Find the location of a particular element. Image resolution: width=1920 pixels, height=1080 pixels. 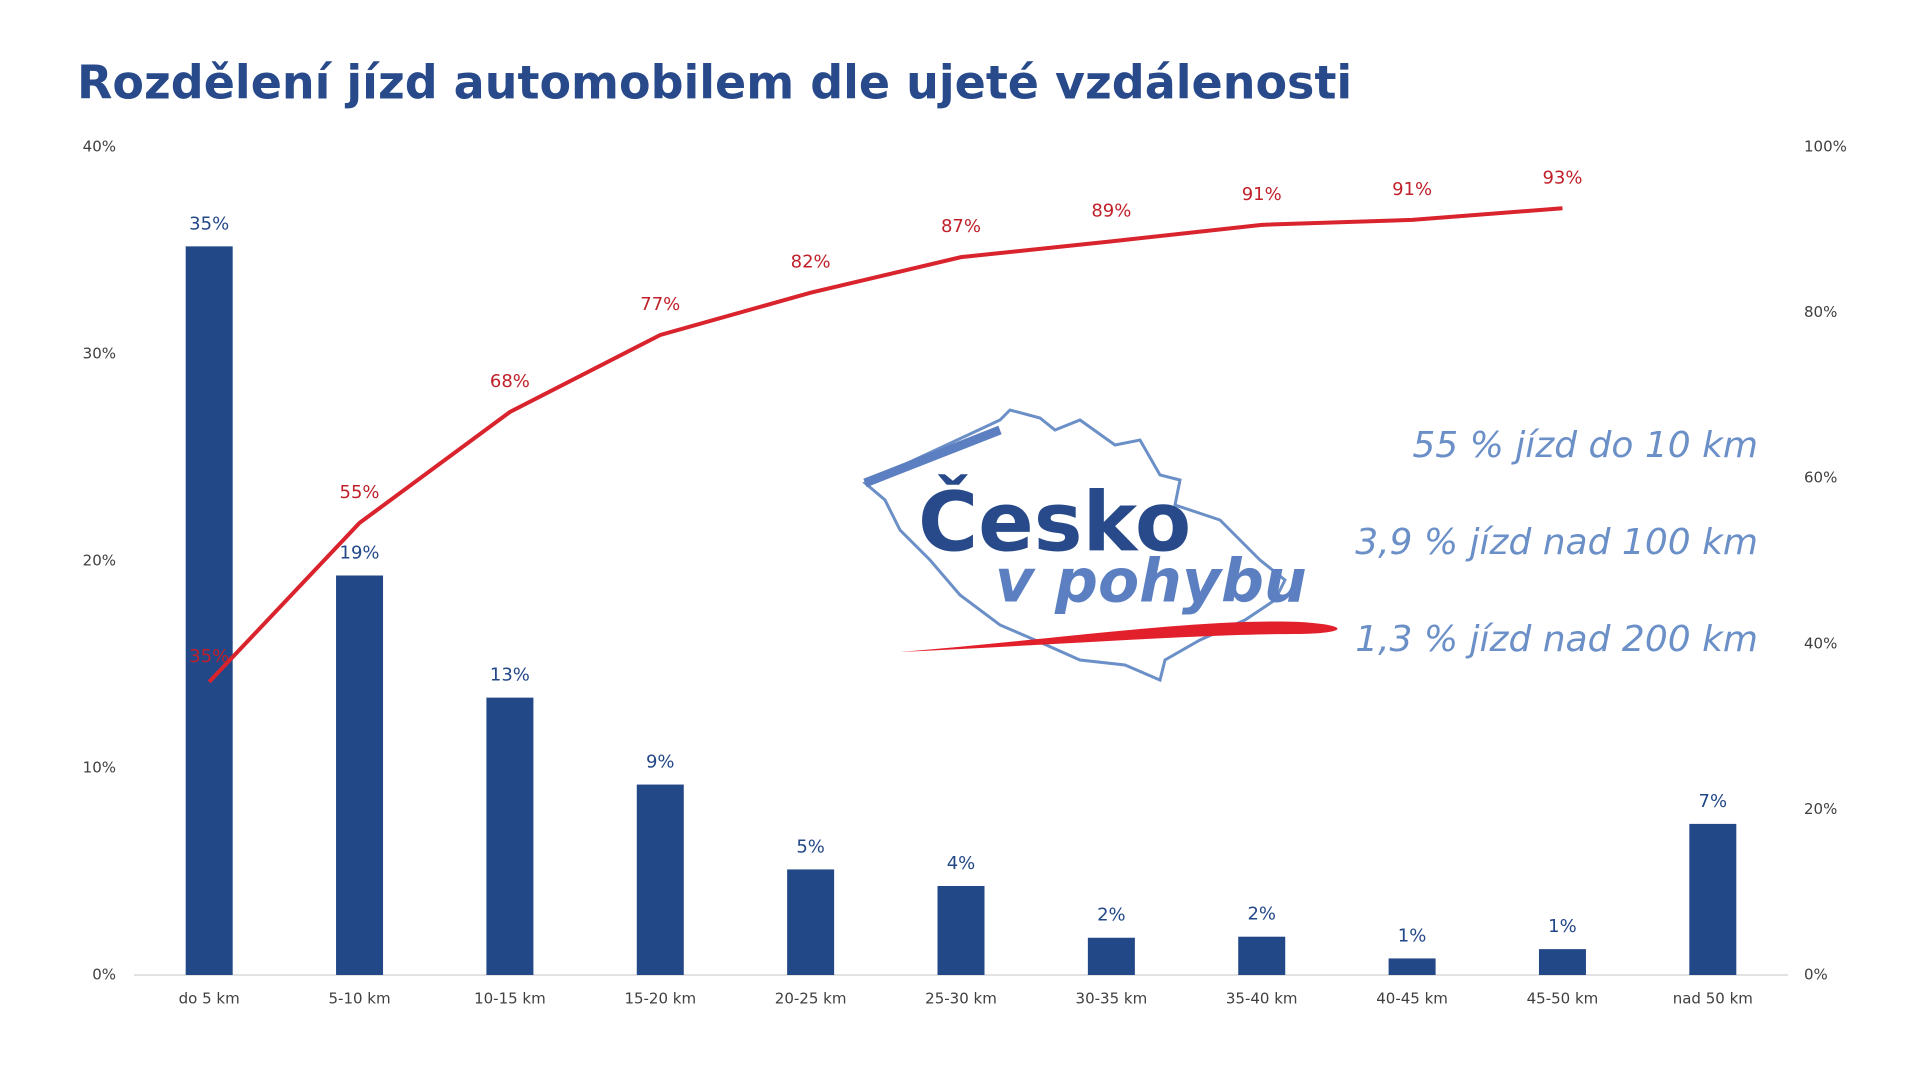

y-tick-label: 0% is located at coordinates (104, 975).